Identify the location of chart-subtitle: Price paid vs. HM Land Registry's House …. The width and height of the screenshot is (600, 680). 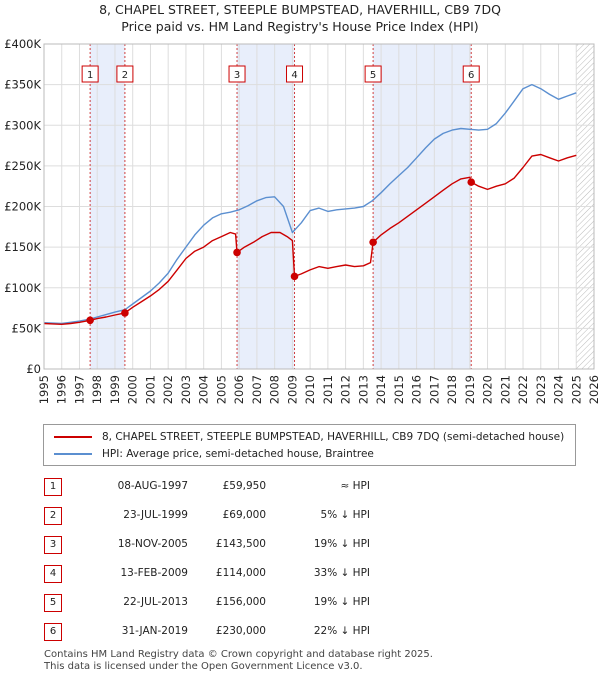
(300, 26).